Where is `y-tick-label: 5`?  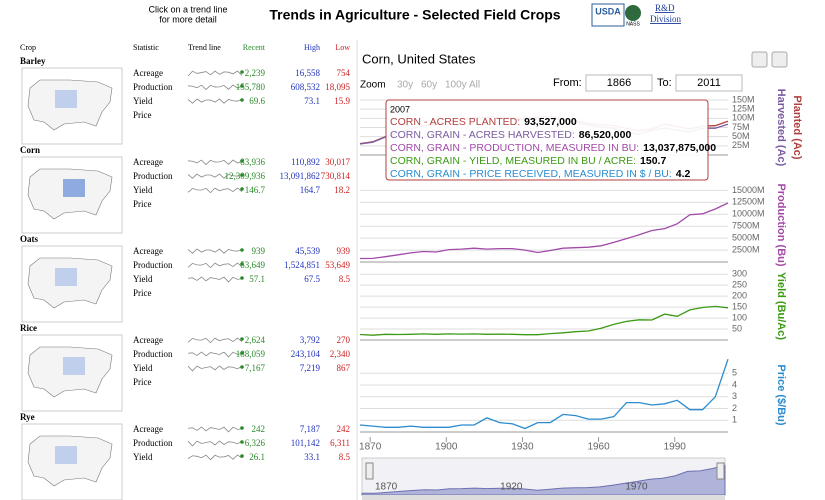 y-tick-label: 5 is located at coordinates (734, 373).